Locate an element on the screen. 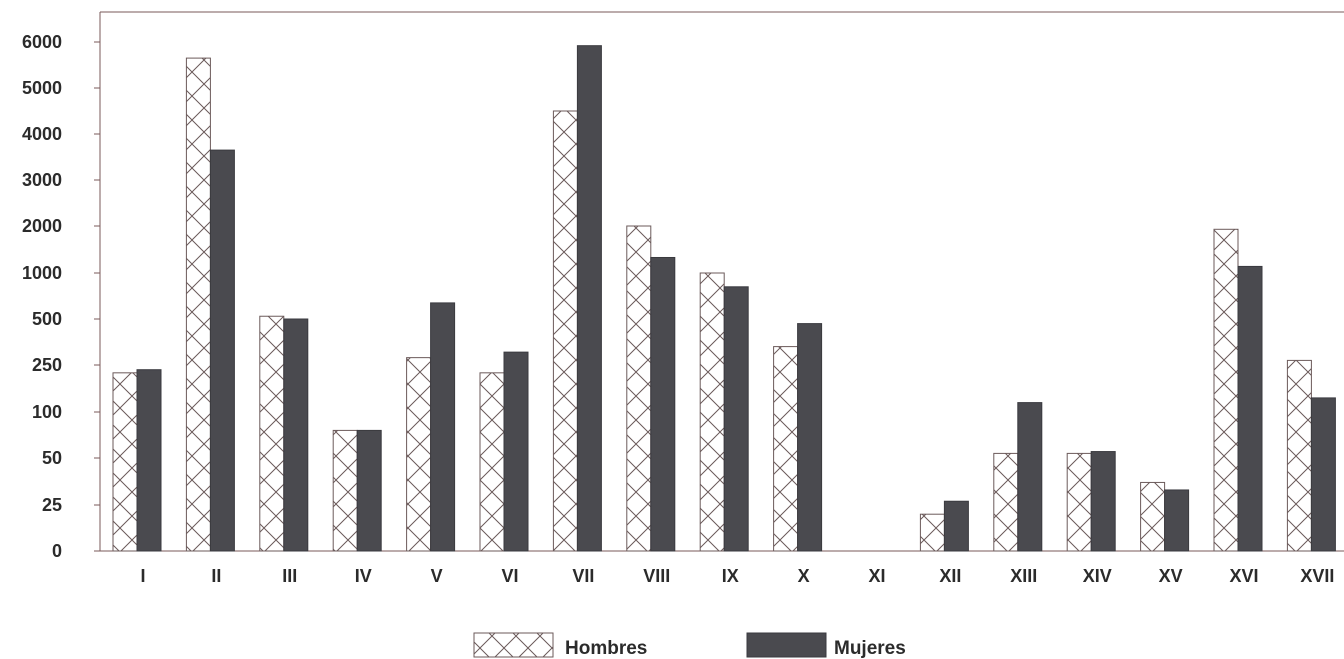 The height and width of the screenshot is (659, 1344). x-tick-label: VII is located at coordinates (583, 576).